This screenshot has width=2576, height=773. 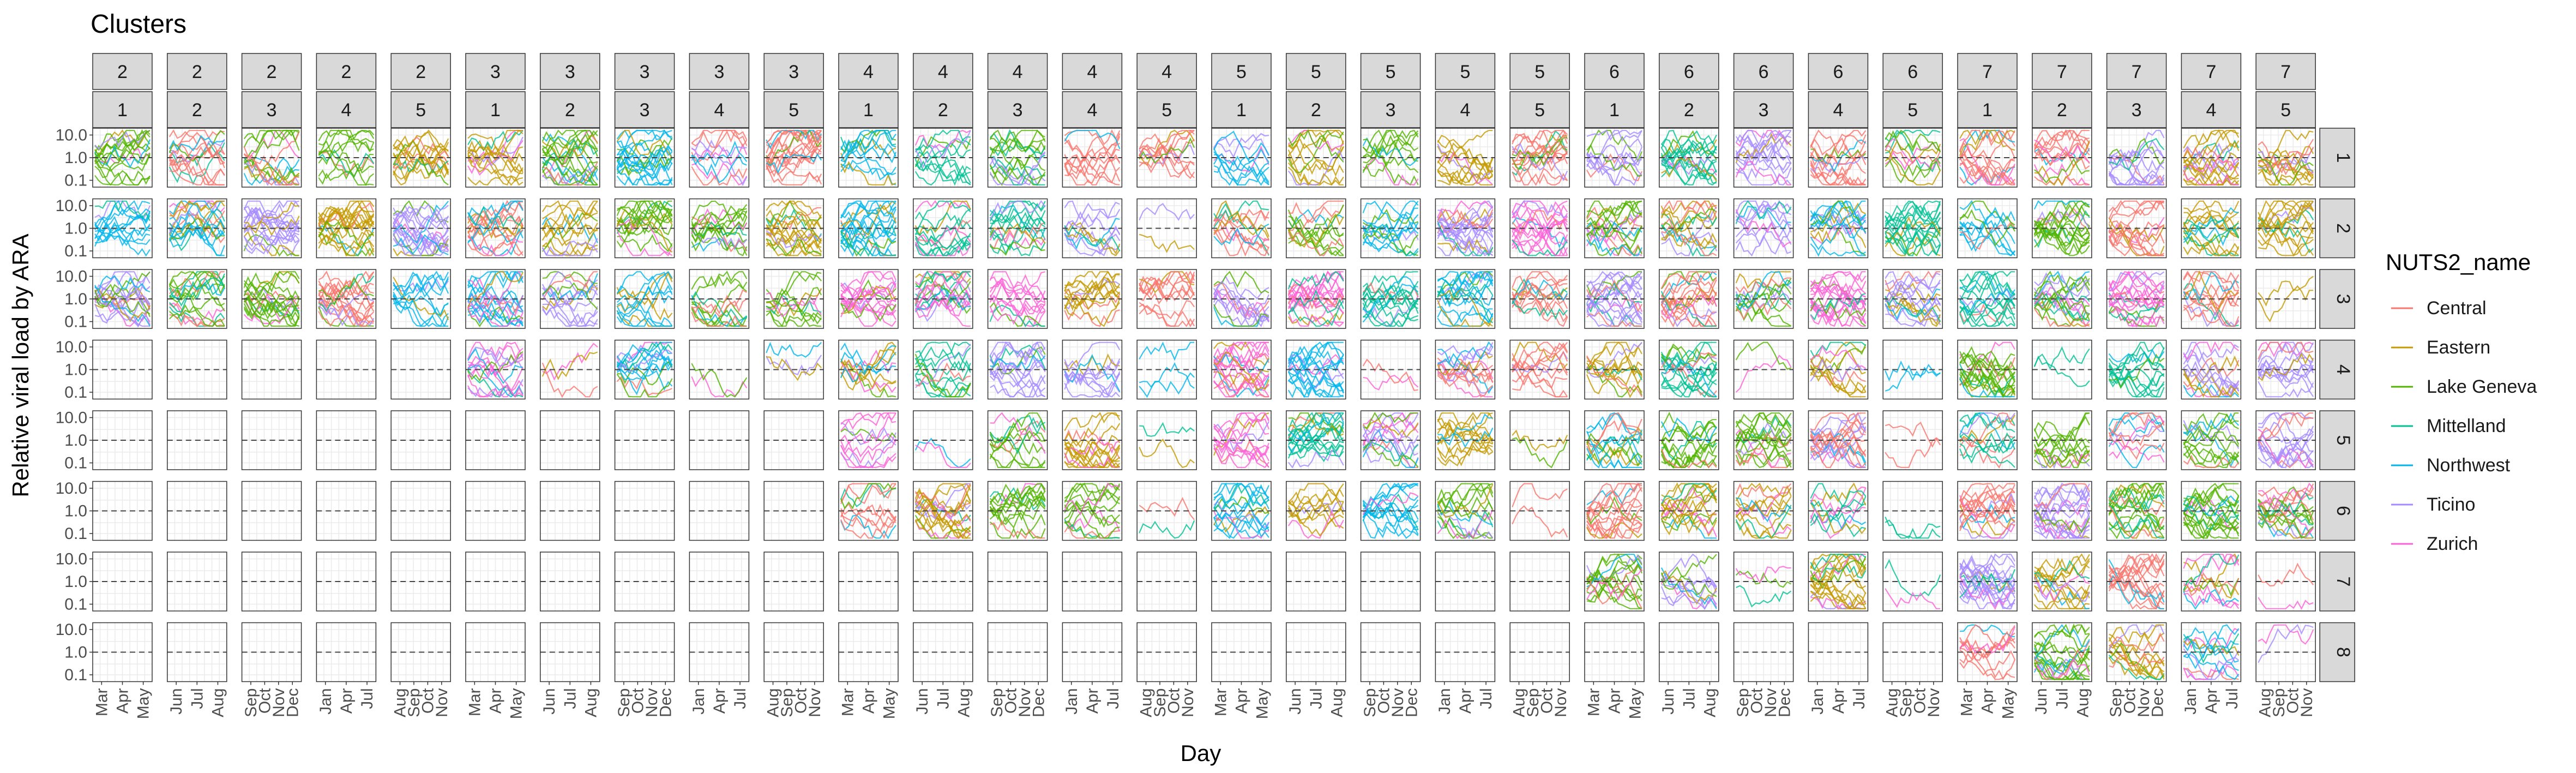 I want to click on facet-strip-top-label: 6, so click(x=1689, y=72).